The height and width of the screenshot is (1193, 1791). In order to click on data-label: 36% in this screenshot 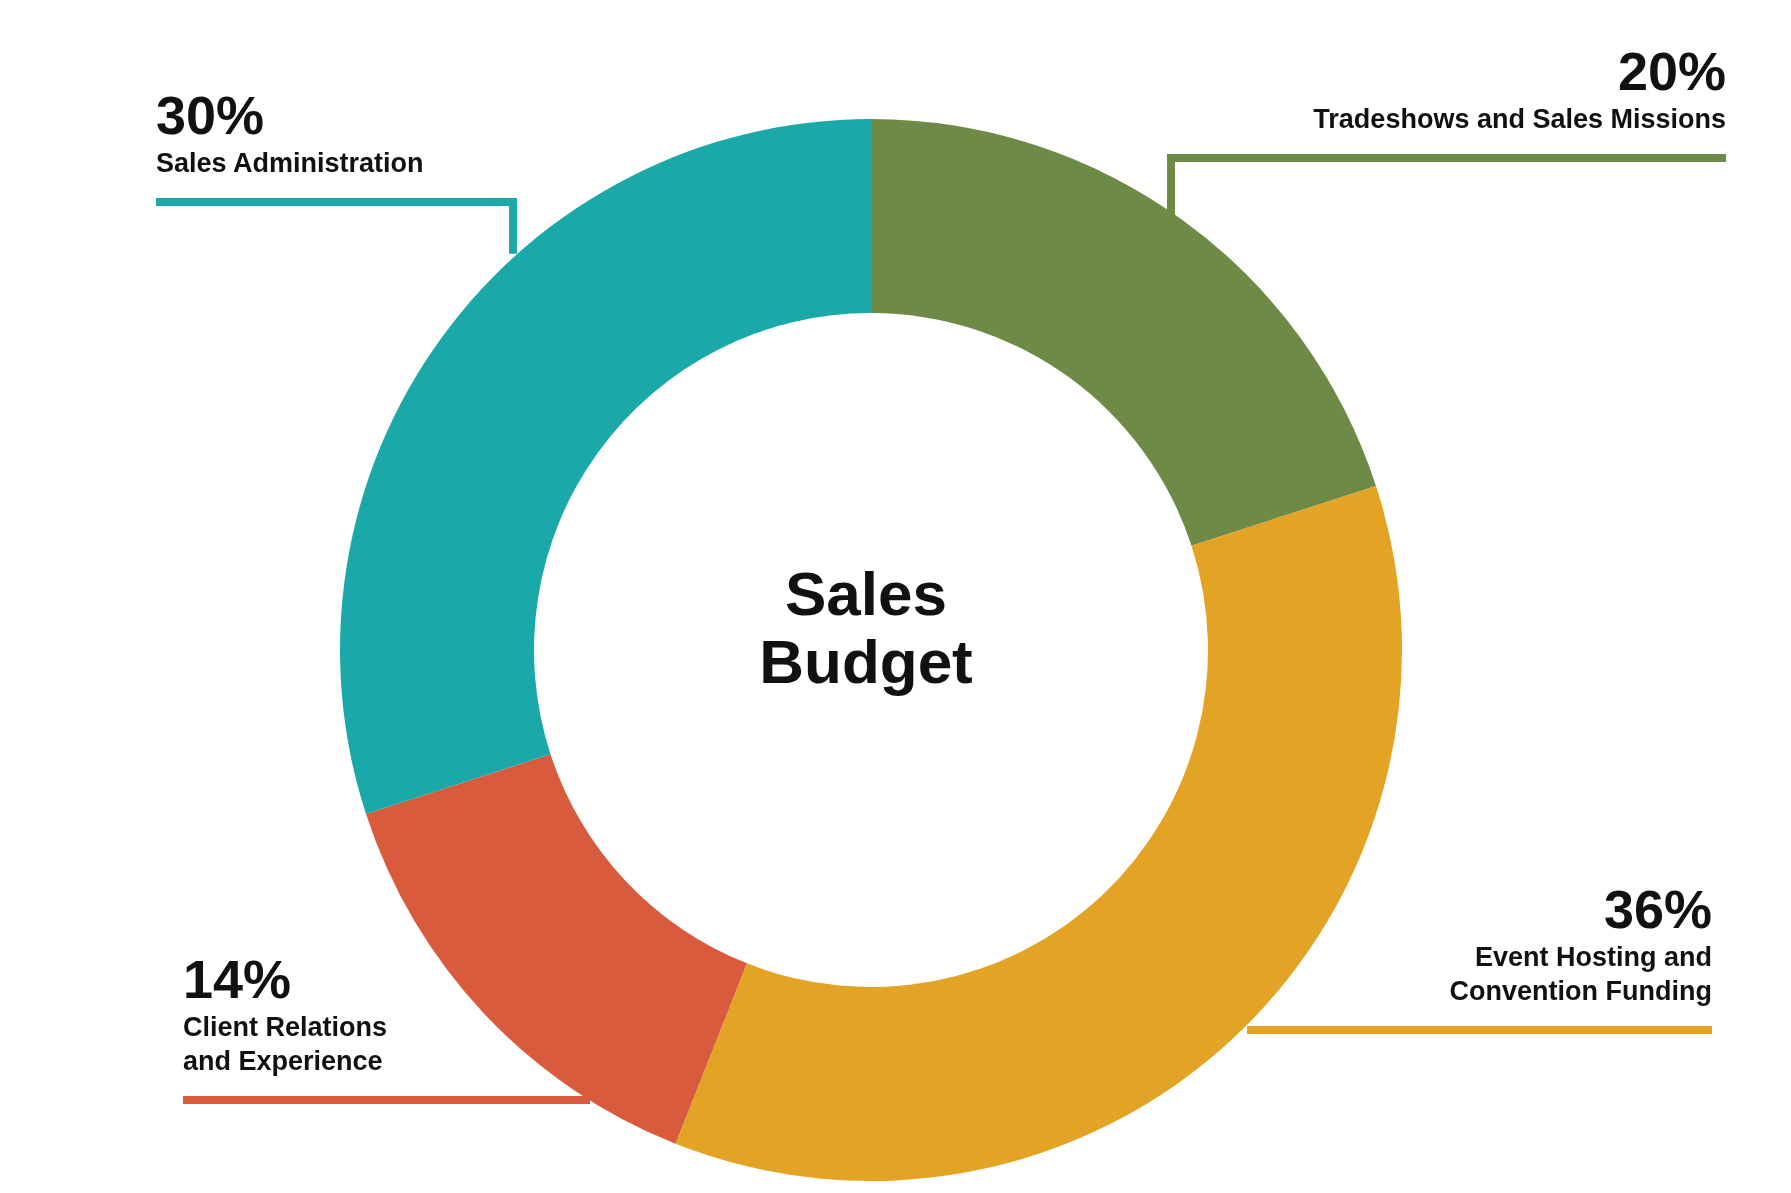, I will do `click(1657, 909)`.